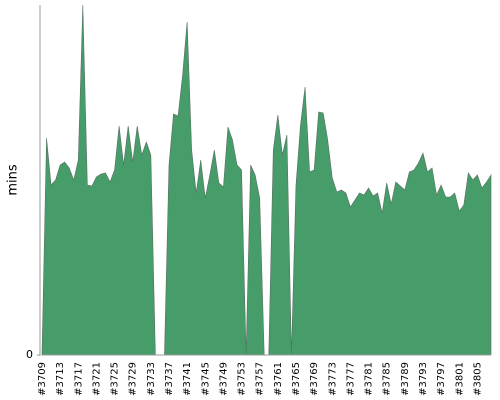  Describe the element at coordinates (13, 180) in the screenshot. I see `y-axis-label: mins` at that location.